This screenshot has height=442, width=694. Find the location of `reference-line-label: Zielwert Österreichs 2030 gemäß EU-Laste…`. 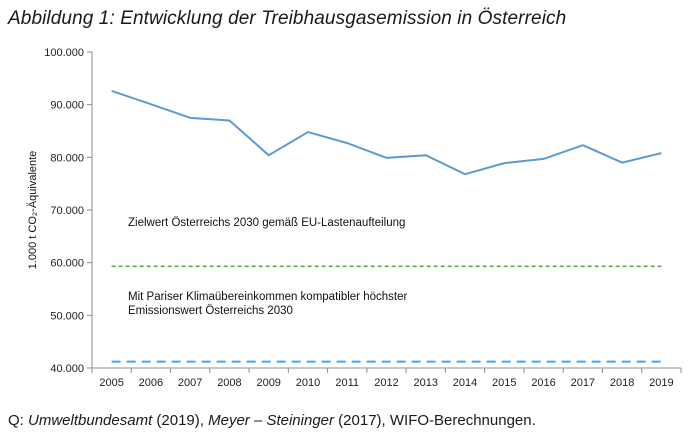

reference-line-label: Zielwert Österreichs 2030 gemäß EU-Laste… is located at coordinates (266, 223).